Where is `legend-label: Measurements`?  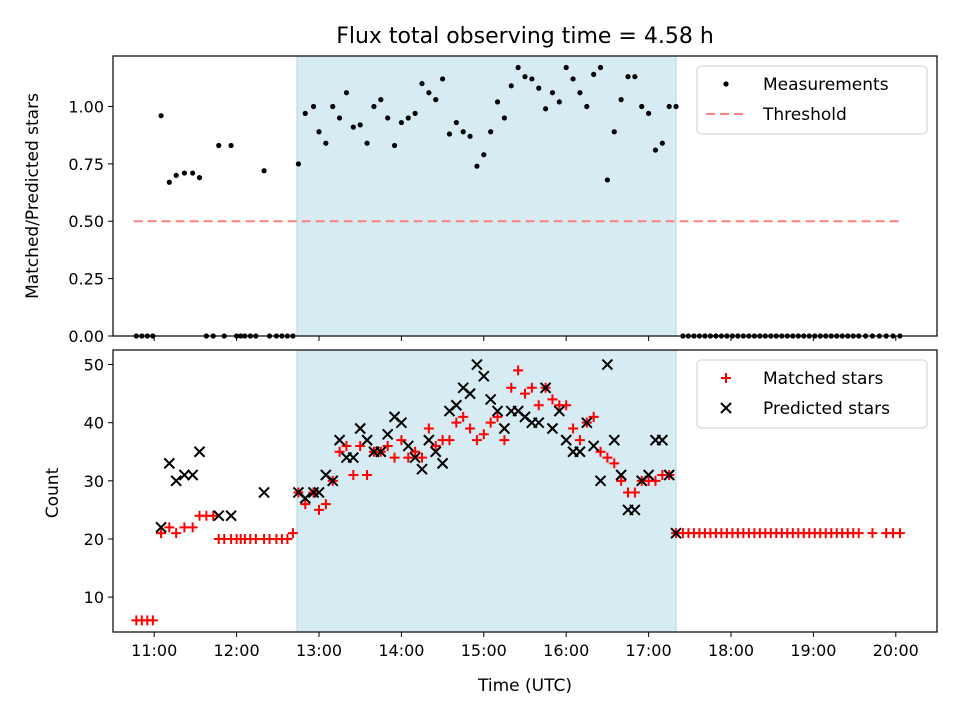 legend-label: Measurements is located at coordinates (826, 85).